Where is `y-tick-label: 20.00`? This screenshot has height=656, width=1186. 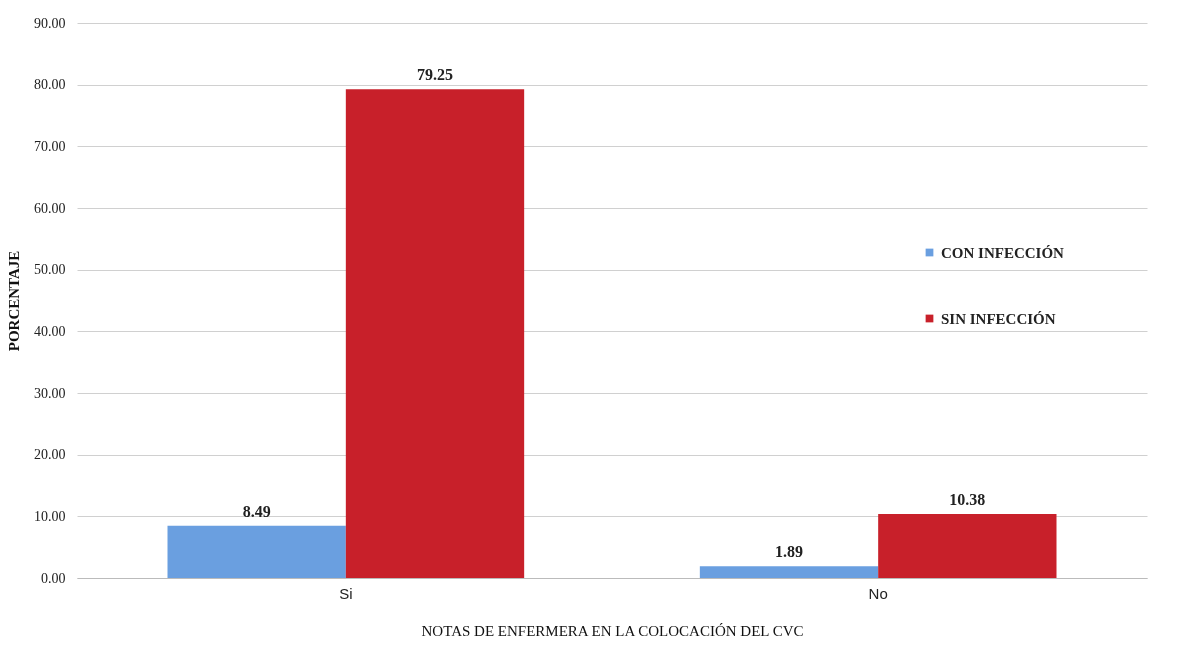
y-tick-label: 20.00 is located at coordinates (50, 455).